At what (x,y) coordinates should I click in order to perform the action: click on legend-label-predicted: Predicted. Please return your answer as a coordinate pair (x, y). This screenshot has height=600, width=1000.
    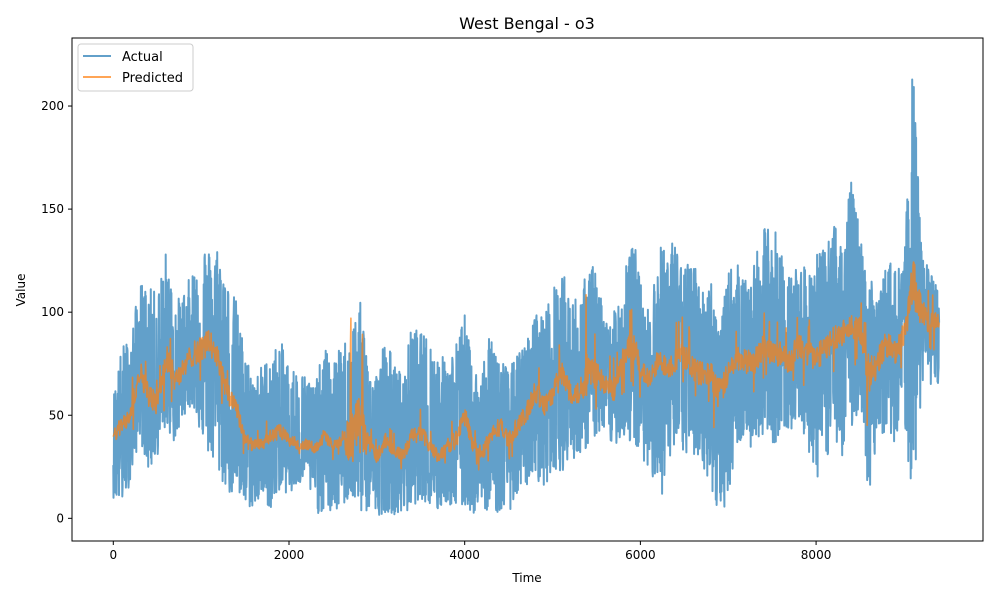
    Looking at the image, I should click on (152, 78).